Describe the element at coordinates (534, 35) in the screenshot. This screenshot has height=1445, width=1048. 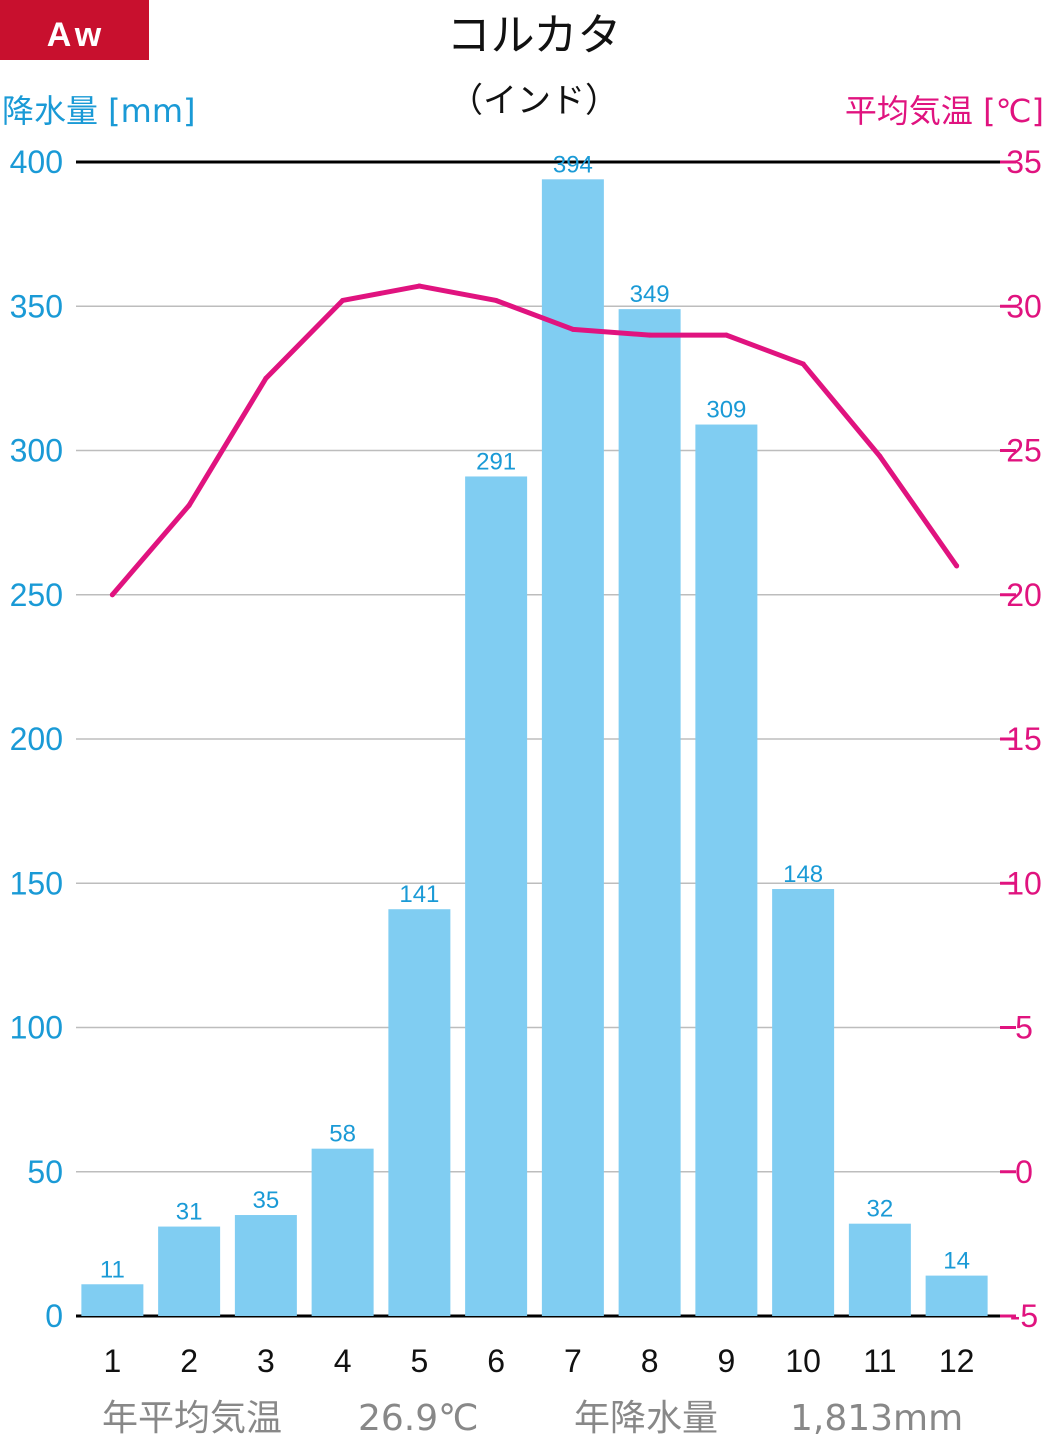
I see `chart-title: コルカタ` at that location.